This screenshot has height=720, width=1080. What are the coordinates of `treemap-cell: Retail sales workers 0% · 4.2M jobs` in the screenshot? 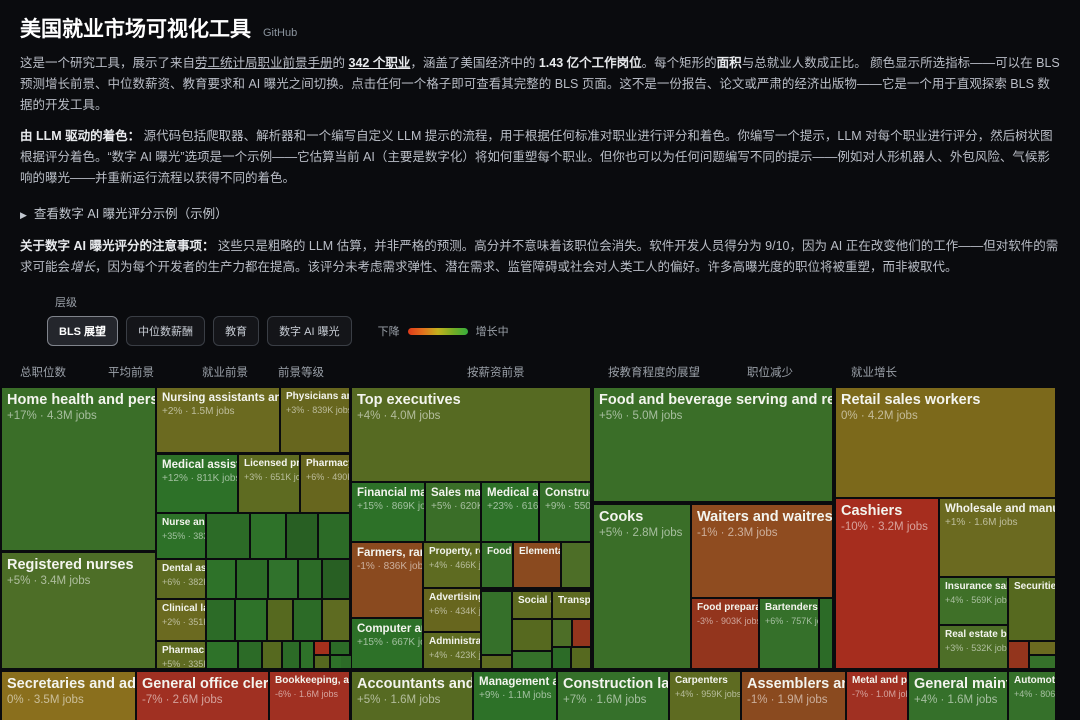 It's located at (945, 442).